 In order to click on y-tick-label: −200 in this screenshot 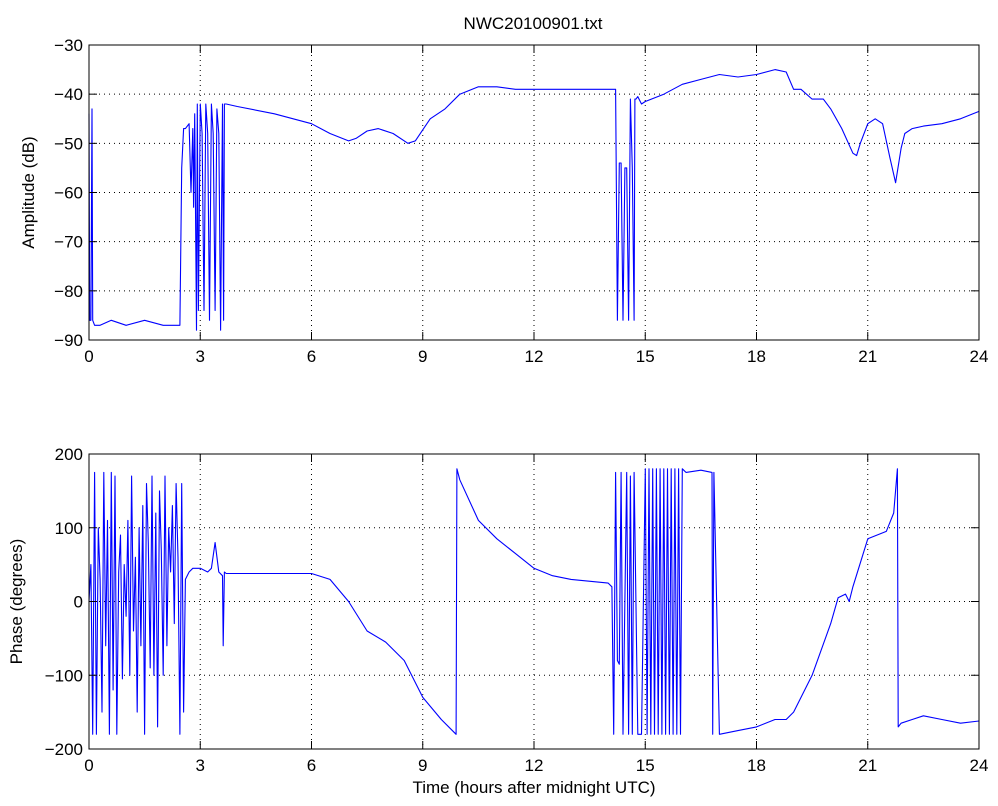, I will do `click(64, 749)`.